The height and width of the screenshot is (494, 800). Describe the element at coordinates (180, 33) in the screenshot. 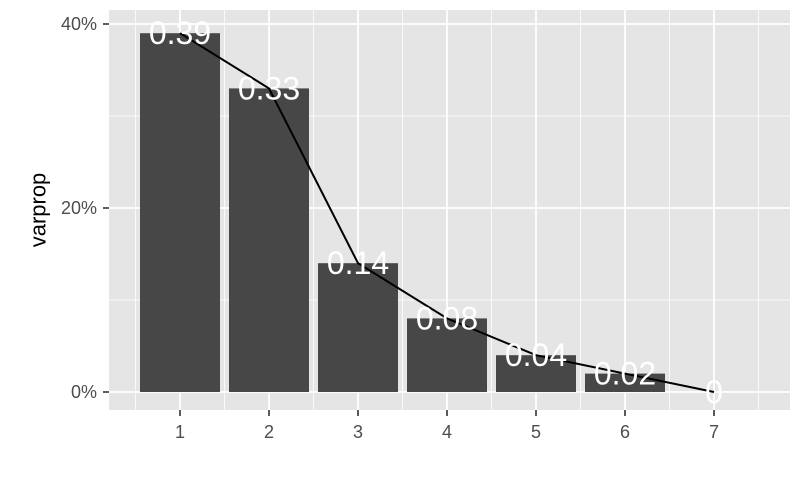

I see `data-label: 0.39` at that location.